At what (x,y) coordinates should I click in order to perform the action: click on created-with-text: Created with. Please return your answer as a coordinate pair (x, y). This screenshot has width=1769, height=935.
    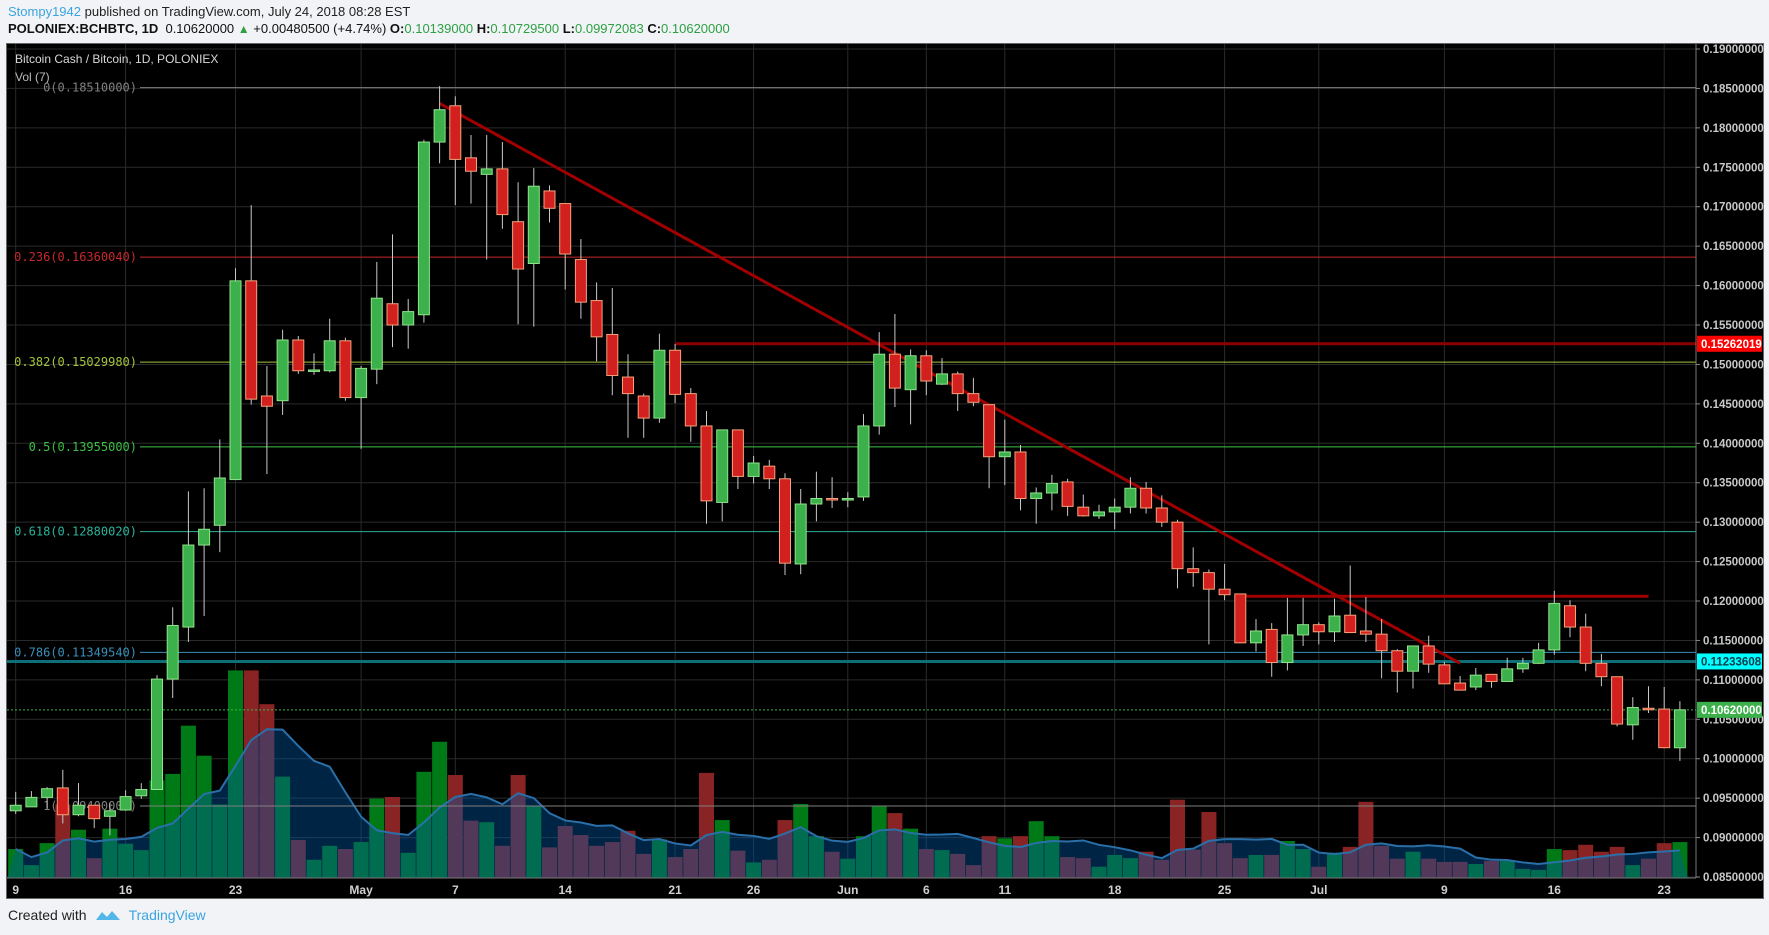
    Looking at the image, I should click on (47, 915).